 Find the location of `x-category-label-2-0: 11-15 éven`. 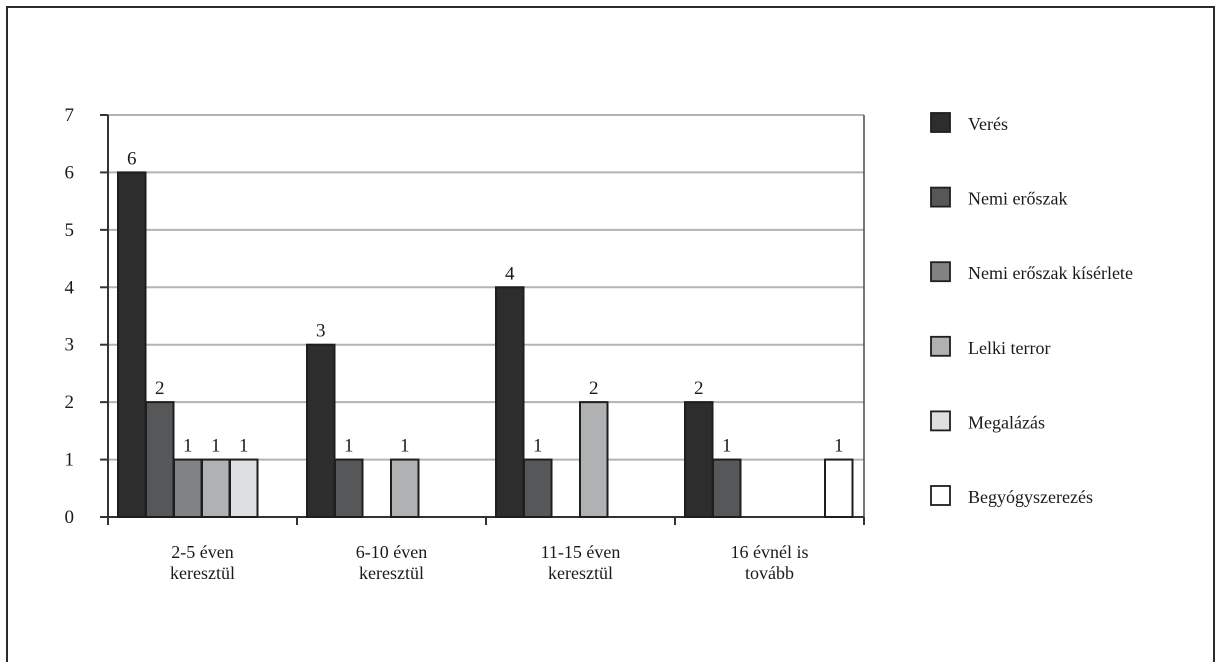

x-category-label-2-0: 11-15 éven is located at coordinates (581, 552).